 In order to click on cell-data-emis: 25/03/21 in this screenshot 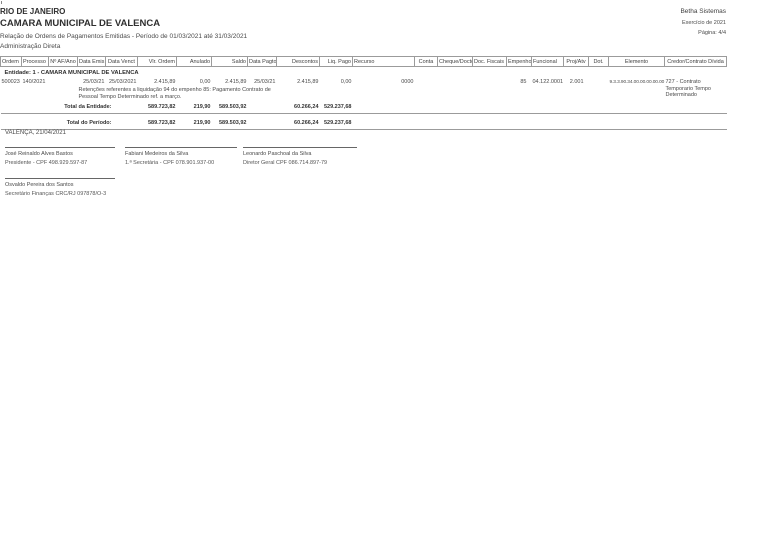, I will do `click(94, 82)`.